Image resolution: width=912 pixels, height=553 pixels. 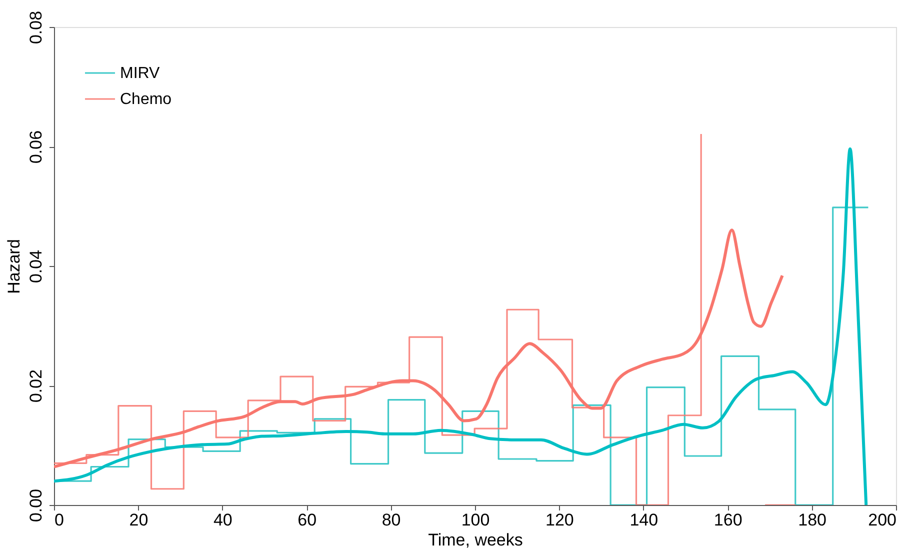 What do you see at coordinates (307, 520) in the screenshot?
I see `x-tick-label: 60` at bounding box center [307, 520].